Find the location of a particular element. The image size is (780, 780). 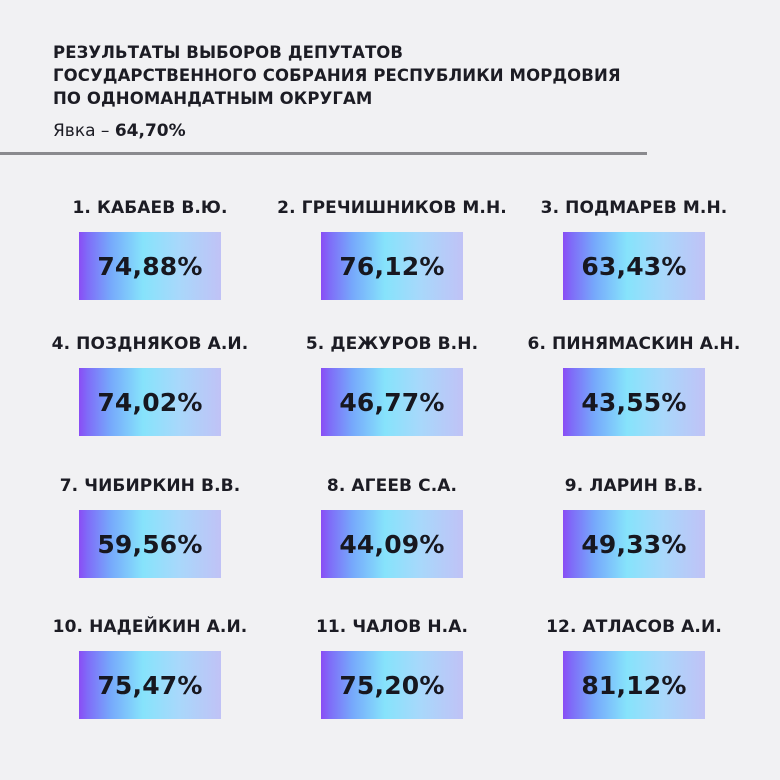

percent-box: 43,55% is located at coordinates (634, 402).